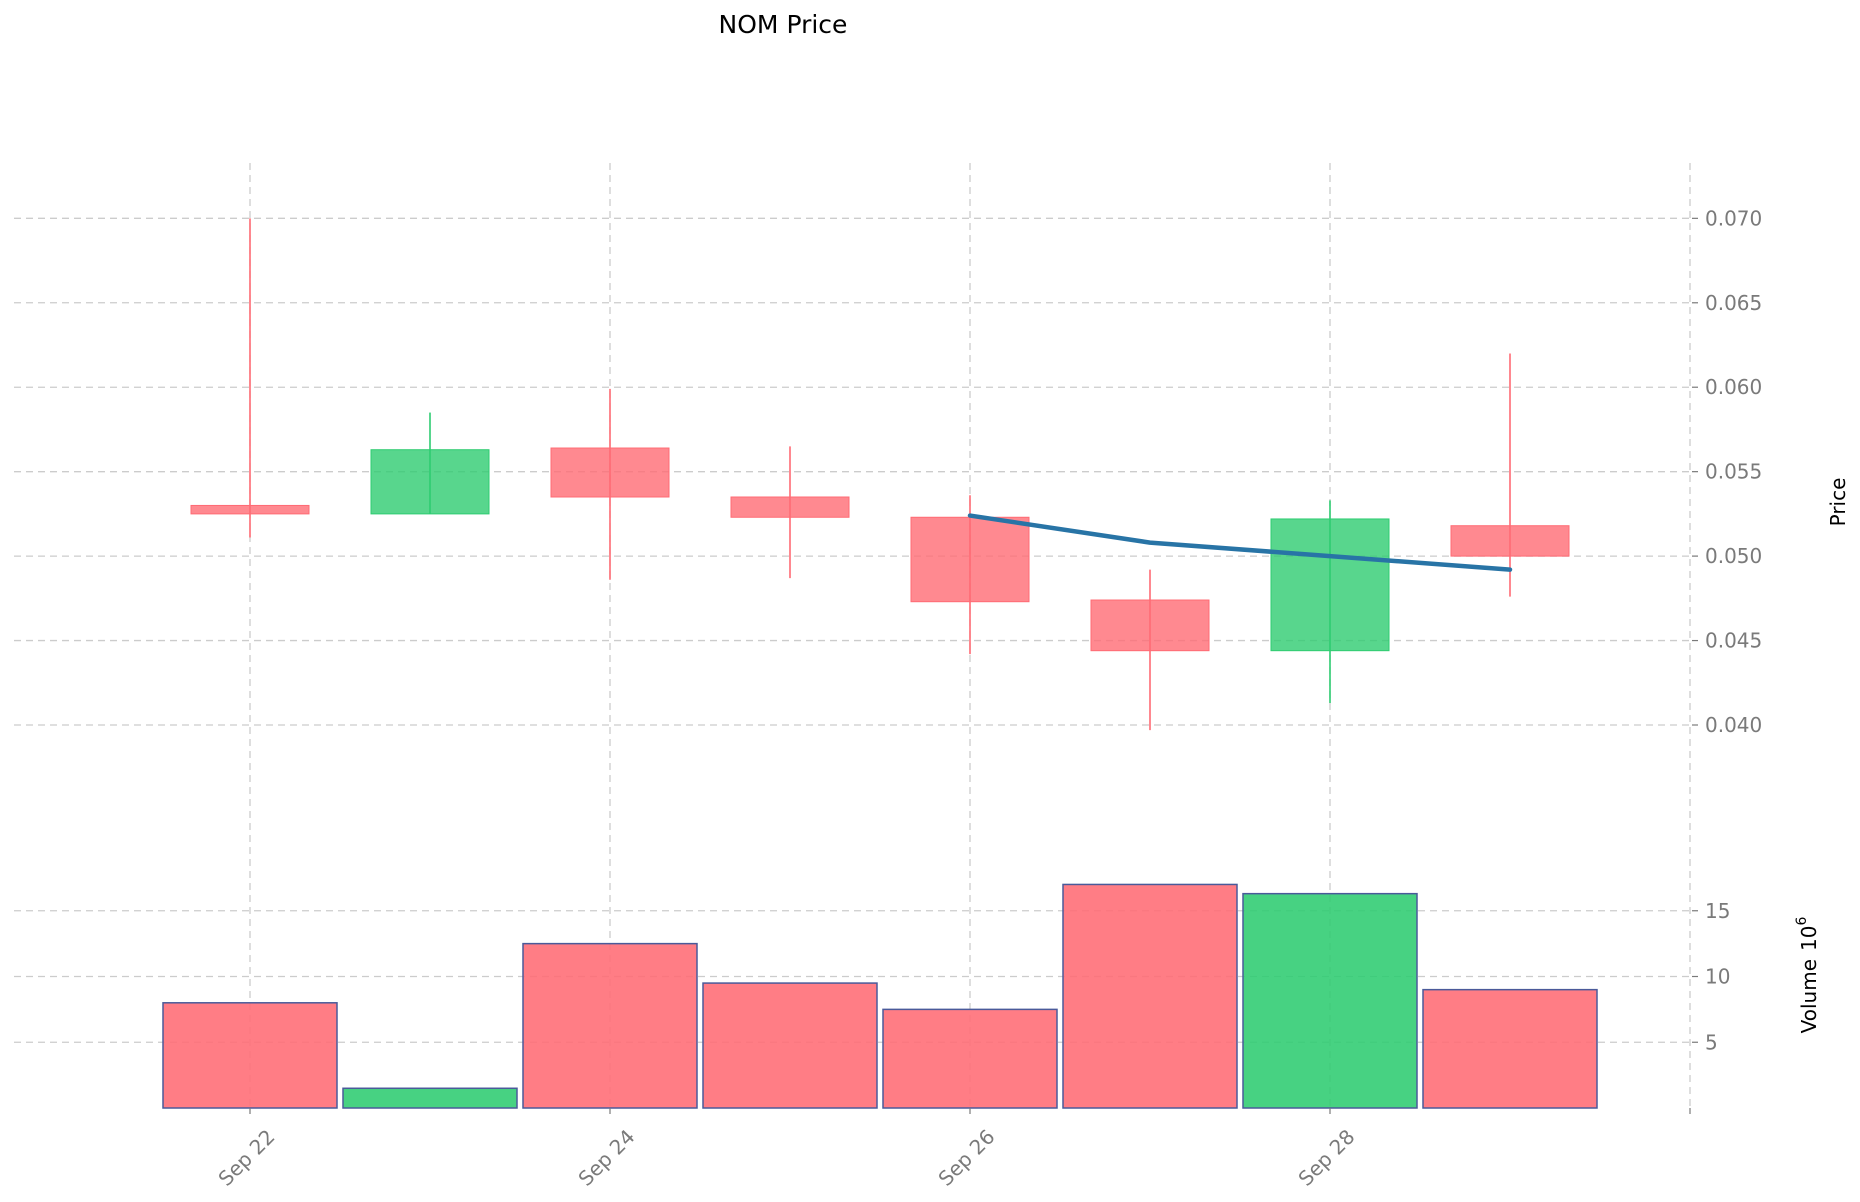  What do you see at coordinates (1711, 1042) in the screenshot?
I see `volume-tick-label: 5` at bounding box center [1711, 1042].